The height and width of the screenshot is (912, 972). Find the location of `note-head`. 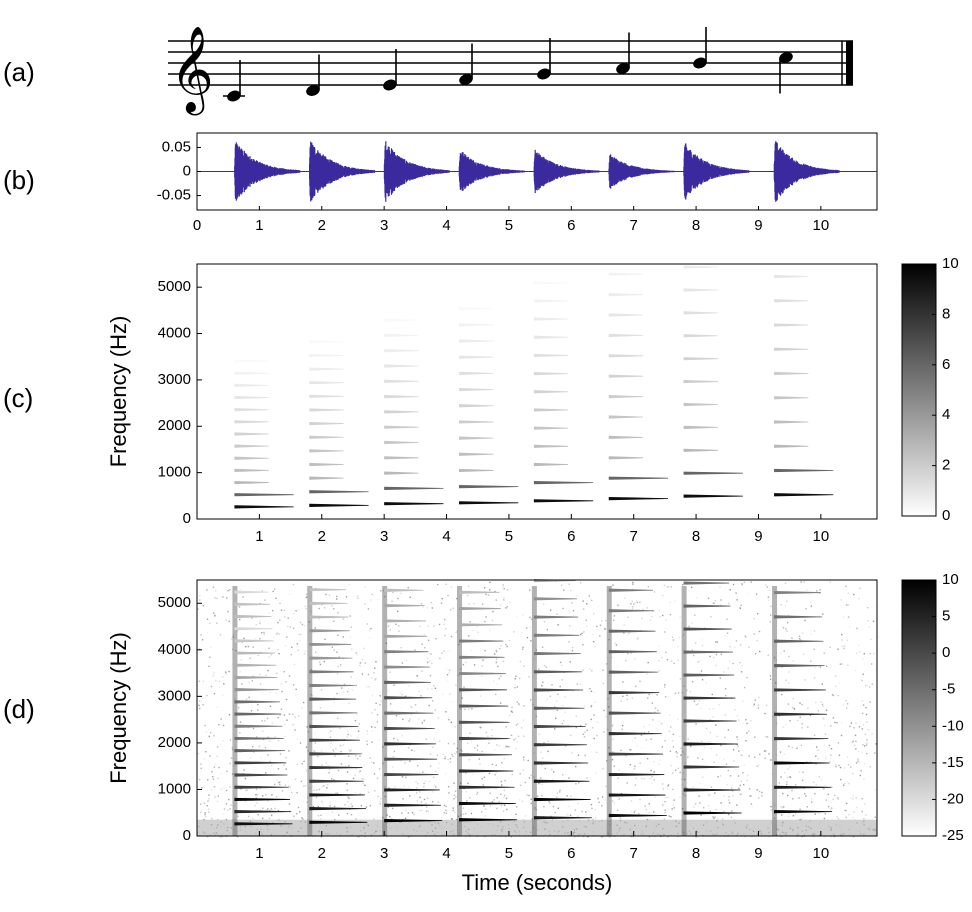

note-head is located at coordinates (700, 63).